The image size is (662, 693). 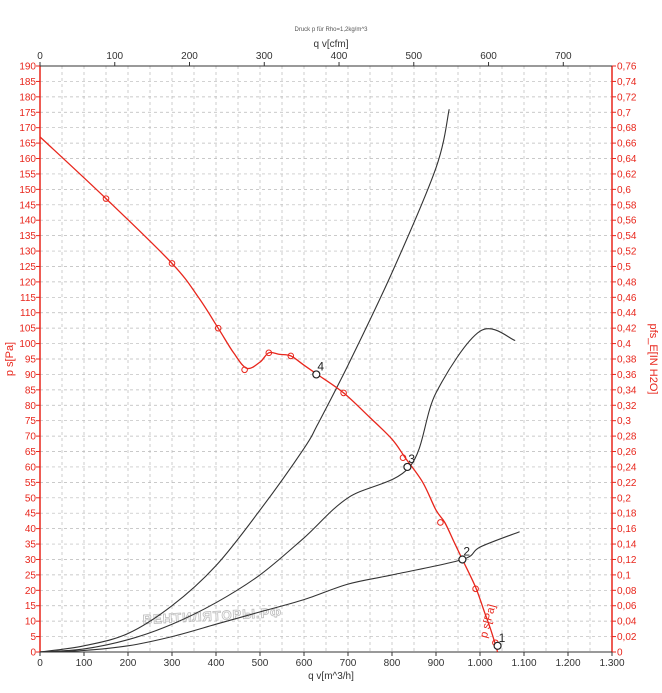 What do you see at coordinates (27, 128) in the screenshot?
I see `y-tick-label: 170` at bounding box center [27, 128].